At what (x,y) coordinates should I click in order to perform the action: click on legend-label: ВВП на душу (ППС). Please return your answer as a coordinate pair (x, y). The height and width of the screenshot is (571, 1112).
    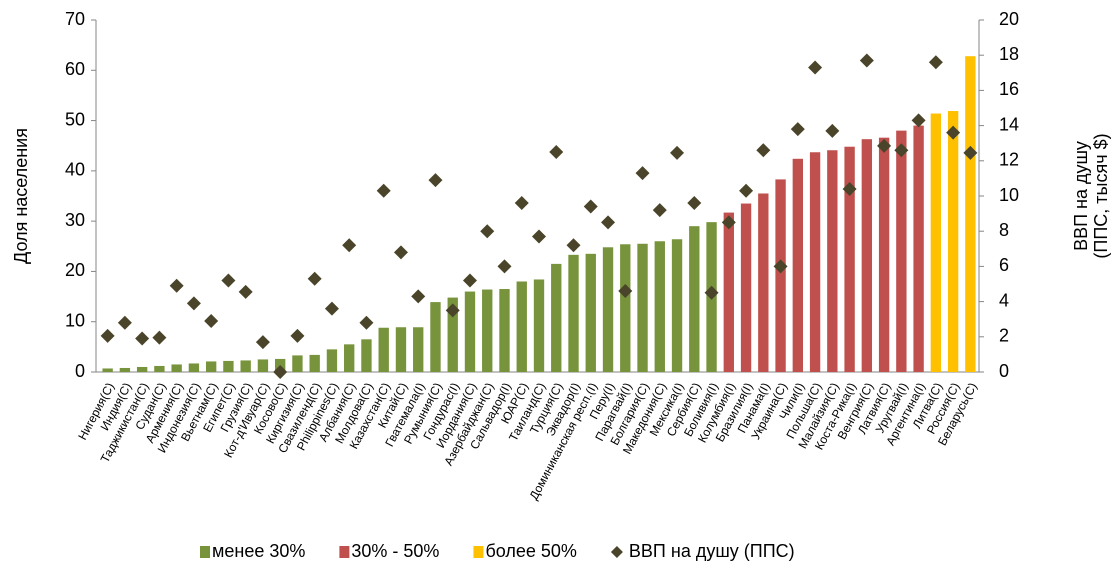
    Looking at the image, I should click on (712, 551).